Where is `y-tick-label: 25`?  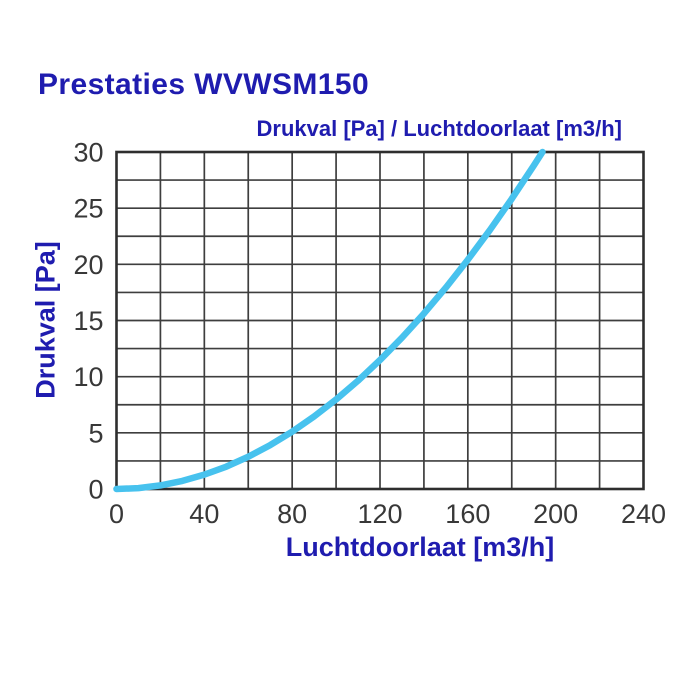 y-tick-label: 25 is located at coordinates (88, 209).